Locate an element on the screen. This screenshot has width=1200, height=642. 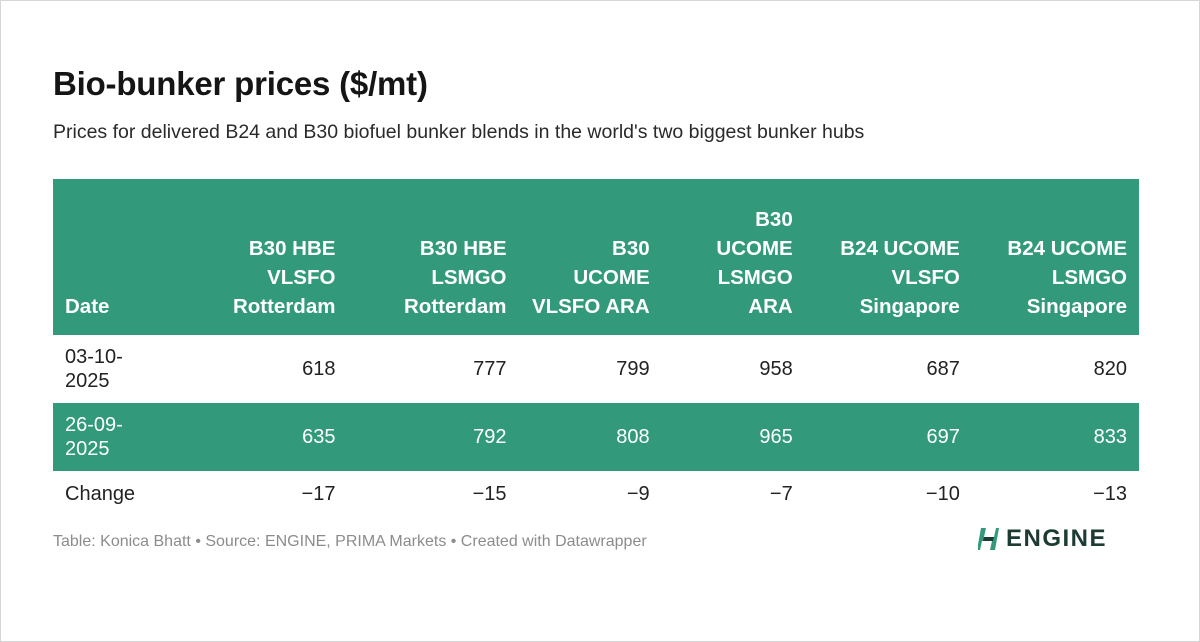
value-cell: 958 is located at coordinates (776, 368).